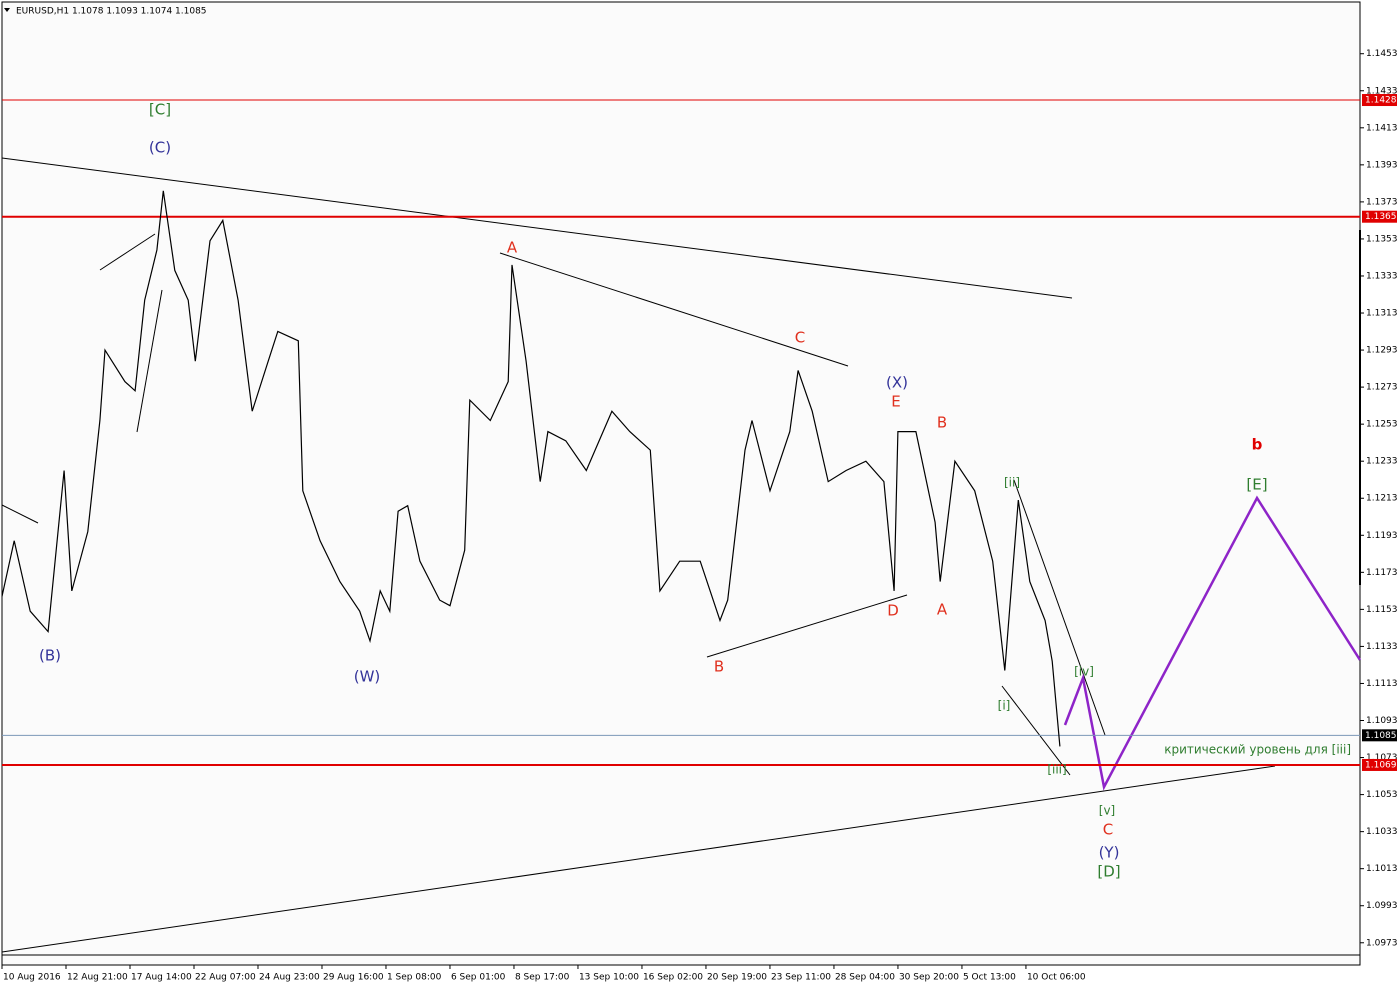  I want to click on y-tick-label: 1.0993, so click(1382, 906).